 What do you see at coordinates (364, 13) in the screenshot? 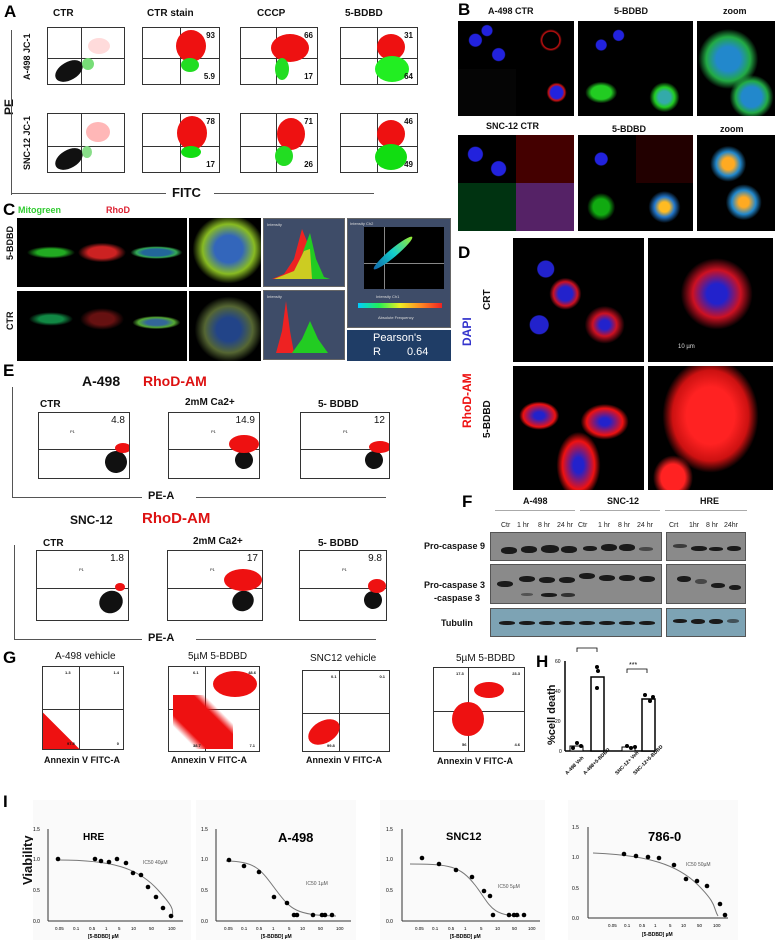
I see `col-5bdbd: 5-BDBD` at bounding box center [364, 13].